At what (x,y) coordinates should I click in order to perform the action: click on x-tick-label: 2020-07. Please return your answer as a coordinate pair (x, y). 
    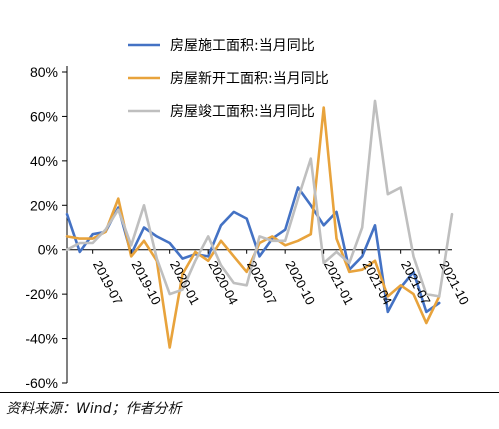
    Looking at the image, I should click on (262, 282).